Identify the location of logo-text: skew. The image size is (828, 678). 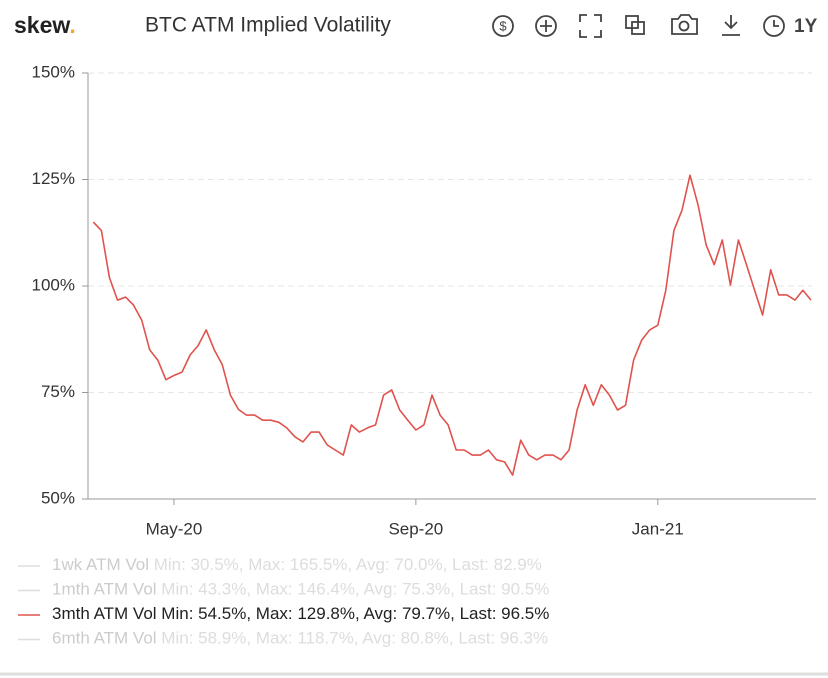
(42, 25).